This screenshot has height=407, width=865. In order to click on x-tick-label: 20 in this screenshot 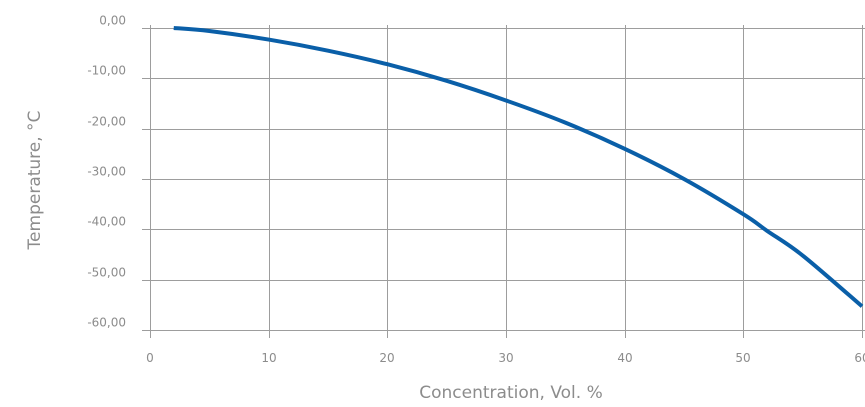, I will do `click(386, 358)`.